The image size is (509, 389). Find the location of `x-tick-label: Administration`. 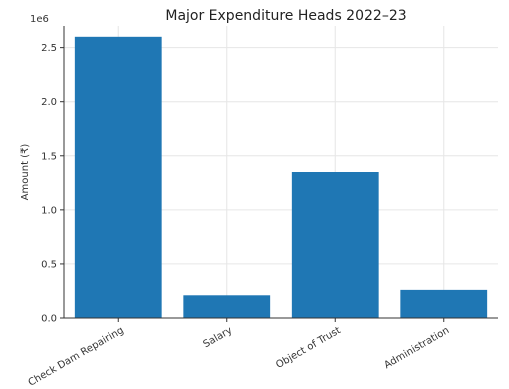

x-tick-label: Administration is located at coordinates (416, 348).